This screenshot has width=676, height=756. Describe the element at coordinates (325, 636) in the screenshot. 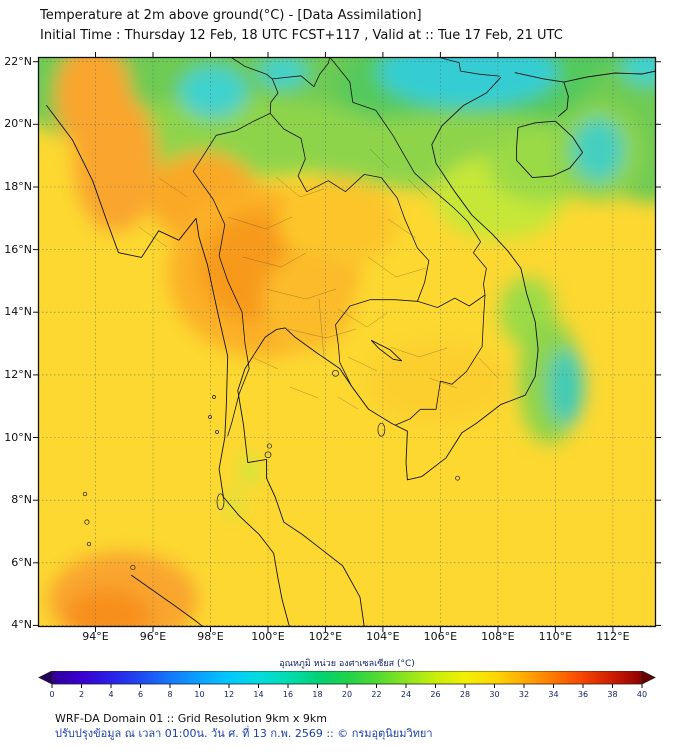

I see `lon-tick-label: 102°E` at that location.